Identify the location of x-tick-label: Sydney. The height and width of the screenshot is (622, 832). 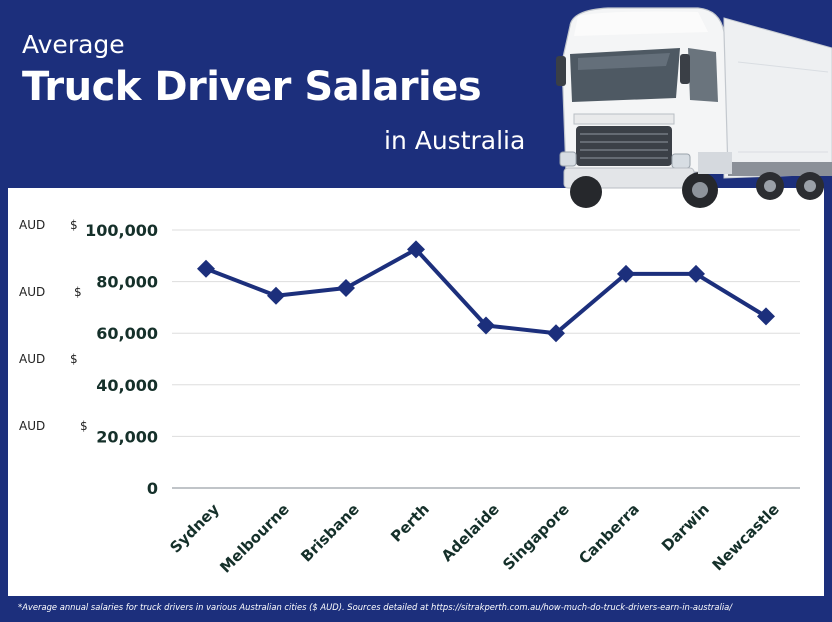
(194, 528).